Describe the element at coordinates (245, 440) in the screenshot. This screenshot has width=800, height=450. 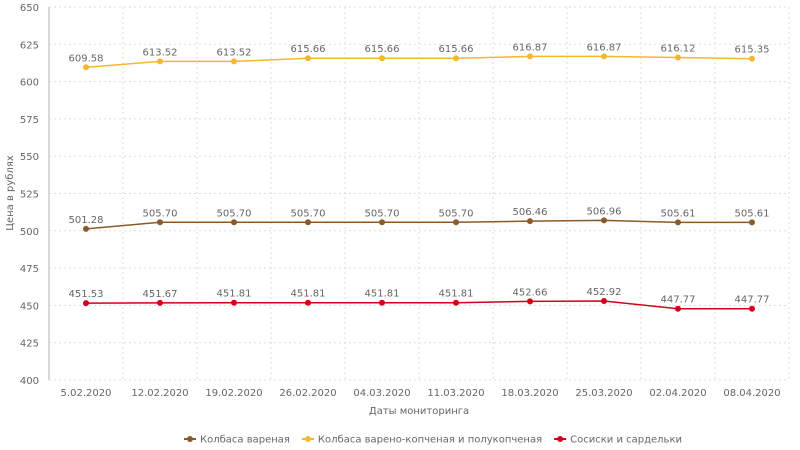
I see `legend-label: Колбаса вареная` at that location.